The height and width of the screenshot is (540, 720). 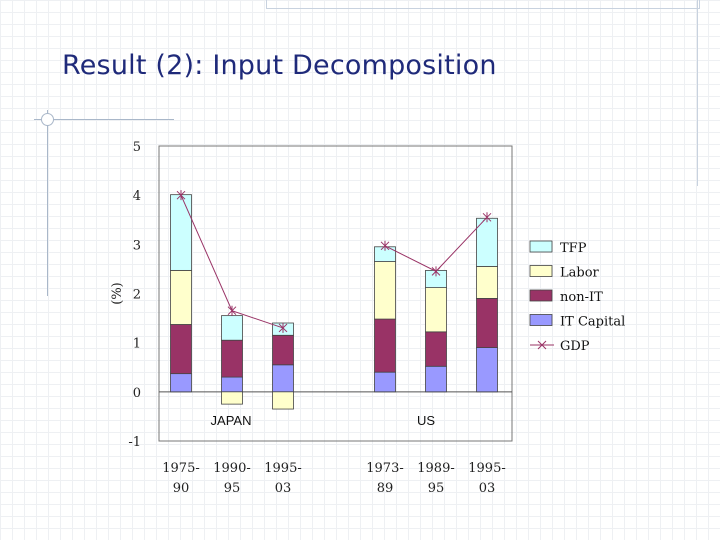 I want to click on y-tick-label: -1, so click(x=134, y=442).